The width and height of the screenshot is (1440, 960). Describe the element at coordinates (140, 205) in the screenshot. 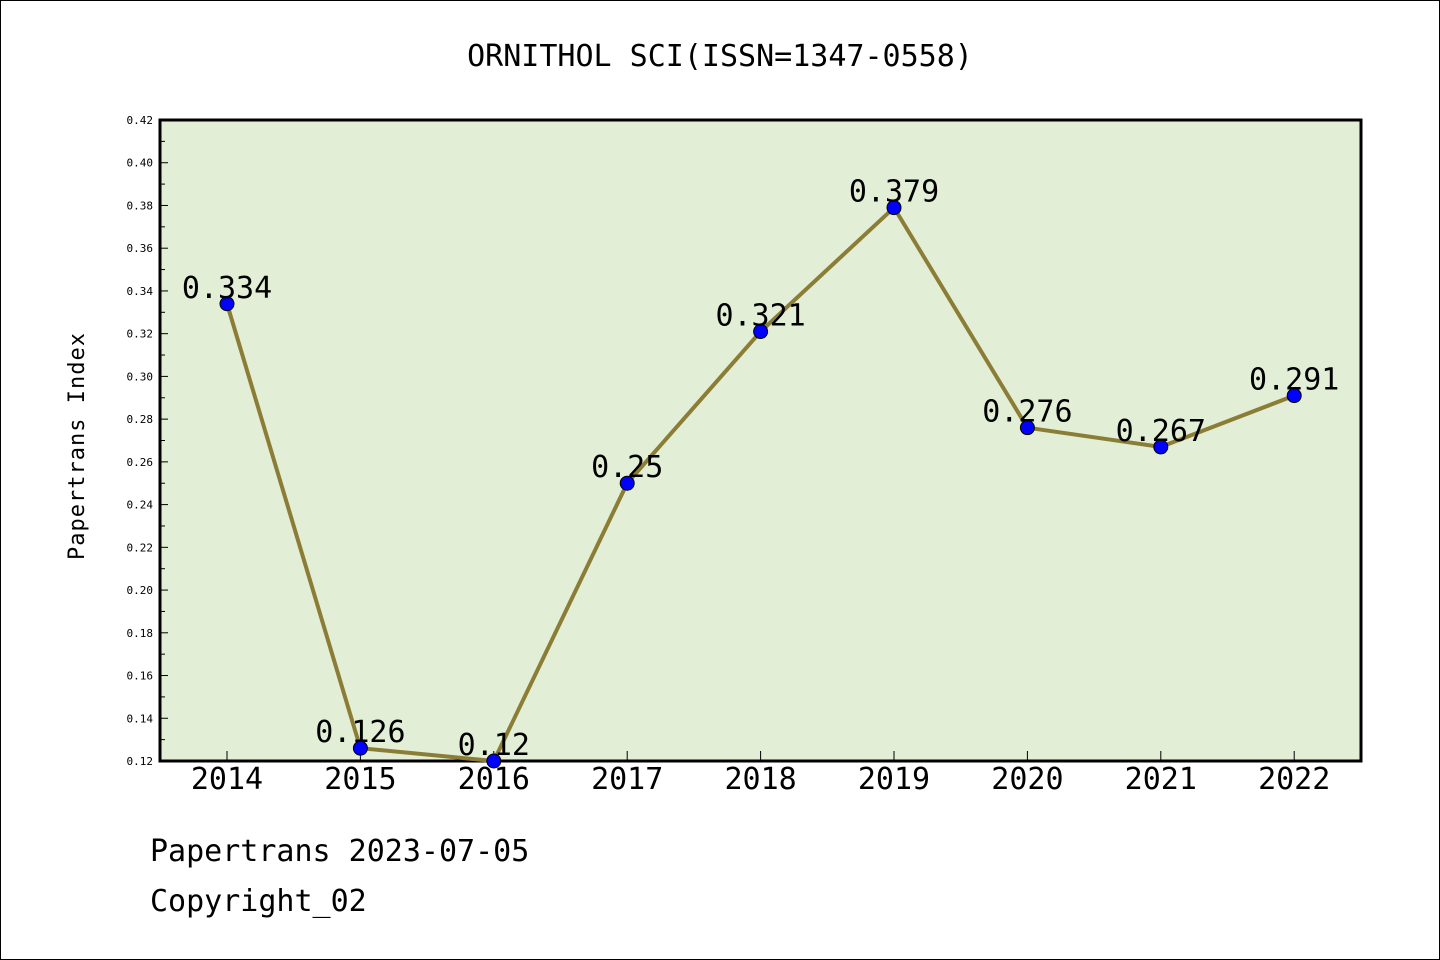

I see `y-tick-label: 0.38` at that location.